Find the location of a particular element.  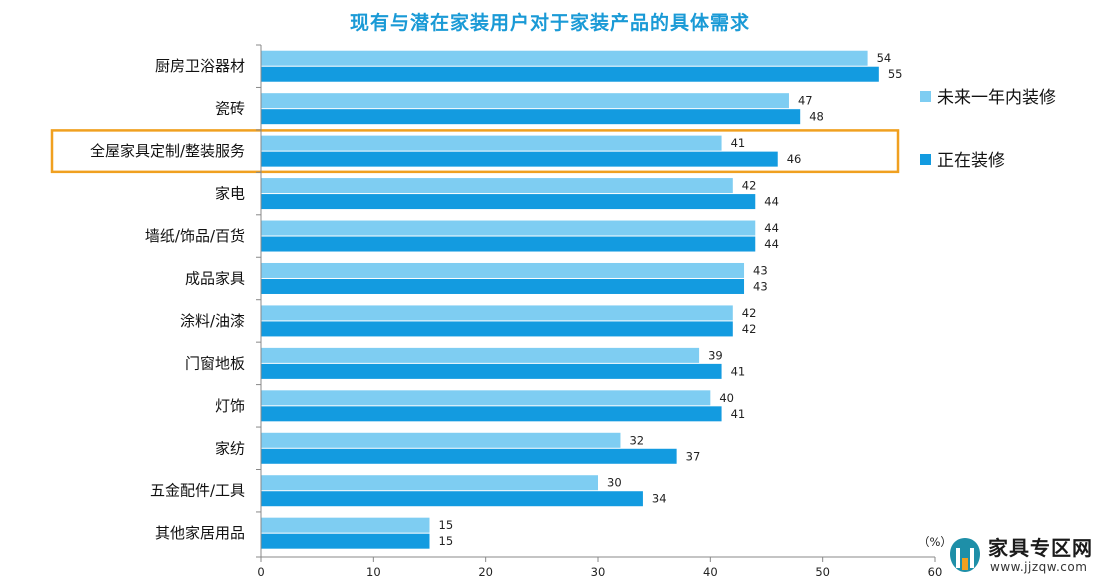

bar-value-label: 34 is located at coordinates (659, 499).